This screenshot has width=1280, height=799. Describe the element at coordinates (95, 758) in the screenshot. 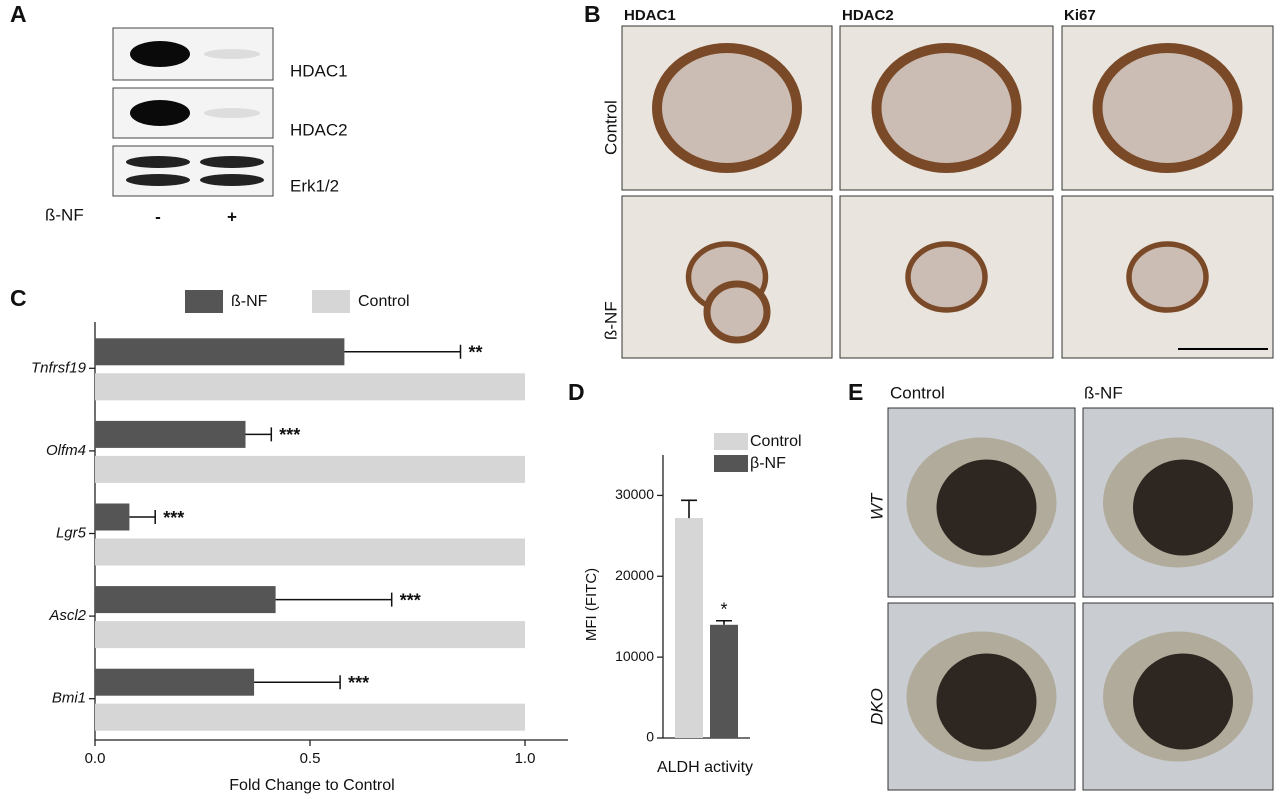

I see `x-tick-label: 0.0` at that location.